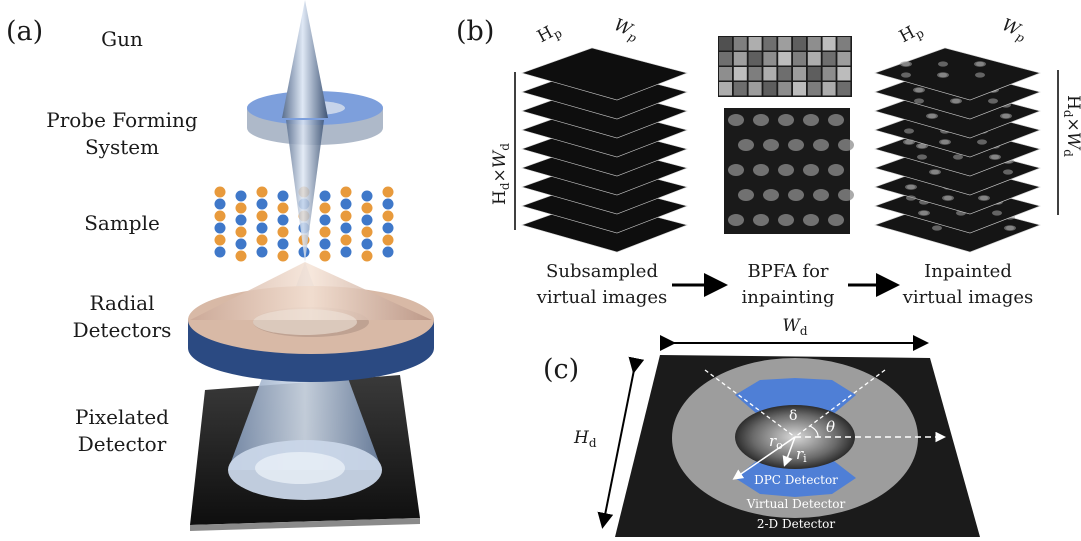 Image resolution: width=1081 pixels, height=541 pixels. What do you see at coordinates (801, 455) in the screenshot?
I see `ri-symbol: ri` at bounding box center [801, 455].